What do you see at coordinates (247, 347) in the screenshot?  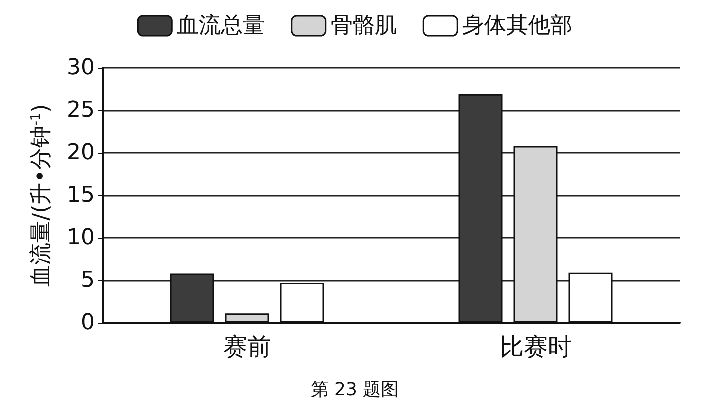 I see `x-tick-label: 赛前` at bounding box center [247, 347].